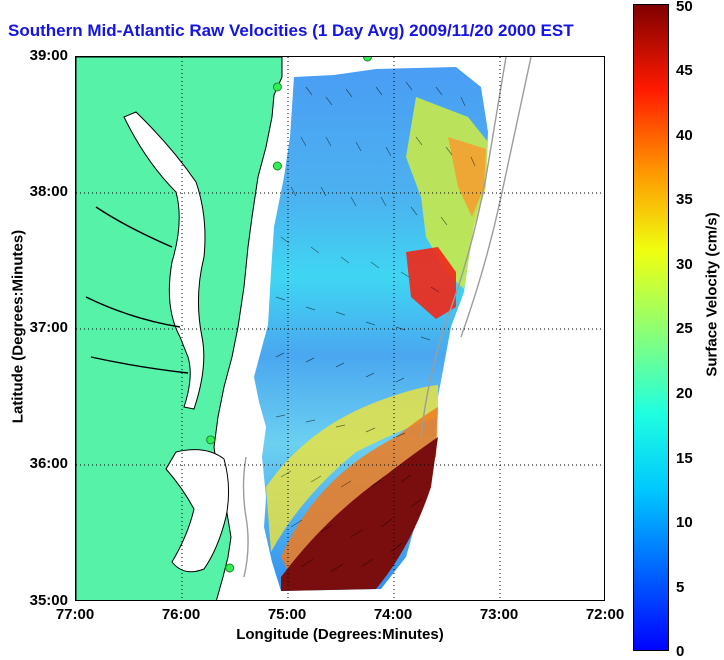  What do you see at coordinates (684, 199) in the screenshot?
I see `colorbar-tick-label: 35` at bounding box center [684, 199].